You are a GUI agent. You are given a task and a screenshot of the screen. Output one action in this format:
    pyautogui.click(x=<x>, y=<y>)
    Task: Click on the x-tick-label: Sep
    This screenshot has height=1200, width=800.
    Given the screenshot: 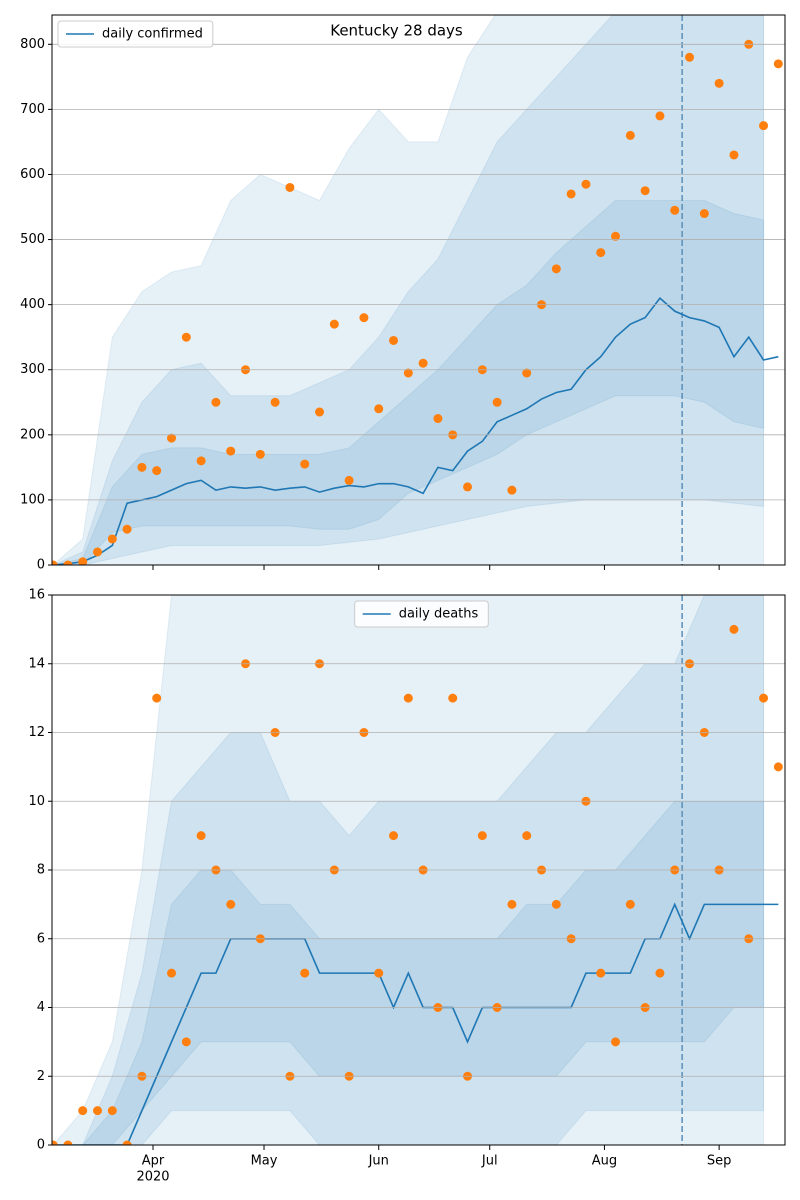 What is the action you would take?
    pyautogui.click(x=719, y=1161)
    